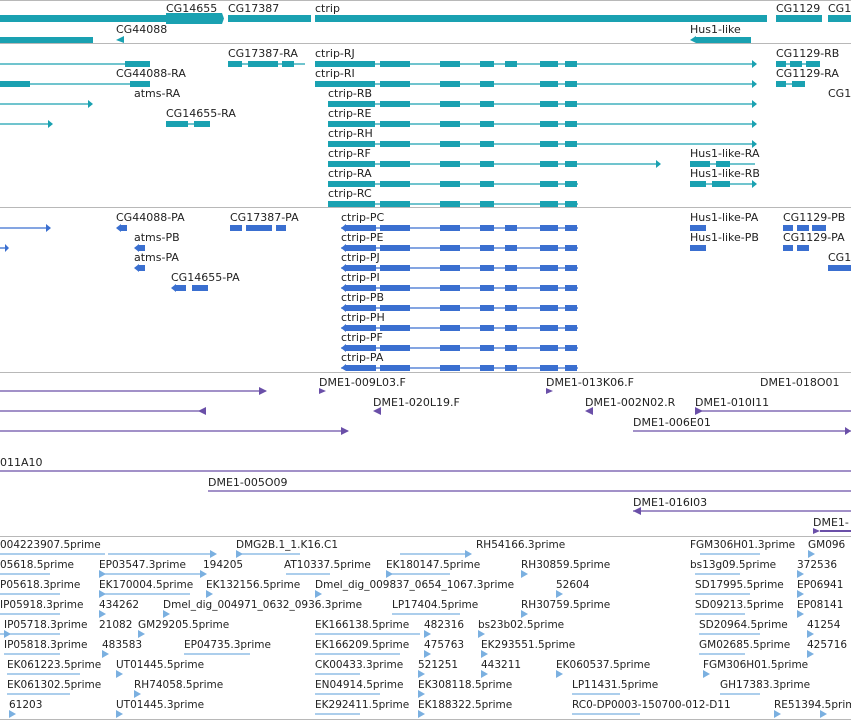 The height and width of the screenshot is (721, 851). What do you see at coordinates (501, 665) in the screenshot?
I see `est-label: 443211` at bounding box center [501, 665].